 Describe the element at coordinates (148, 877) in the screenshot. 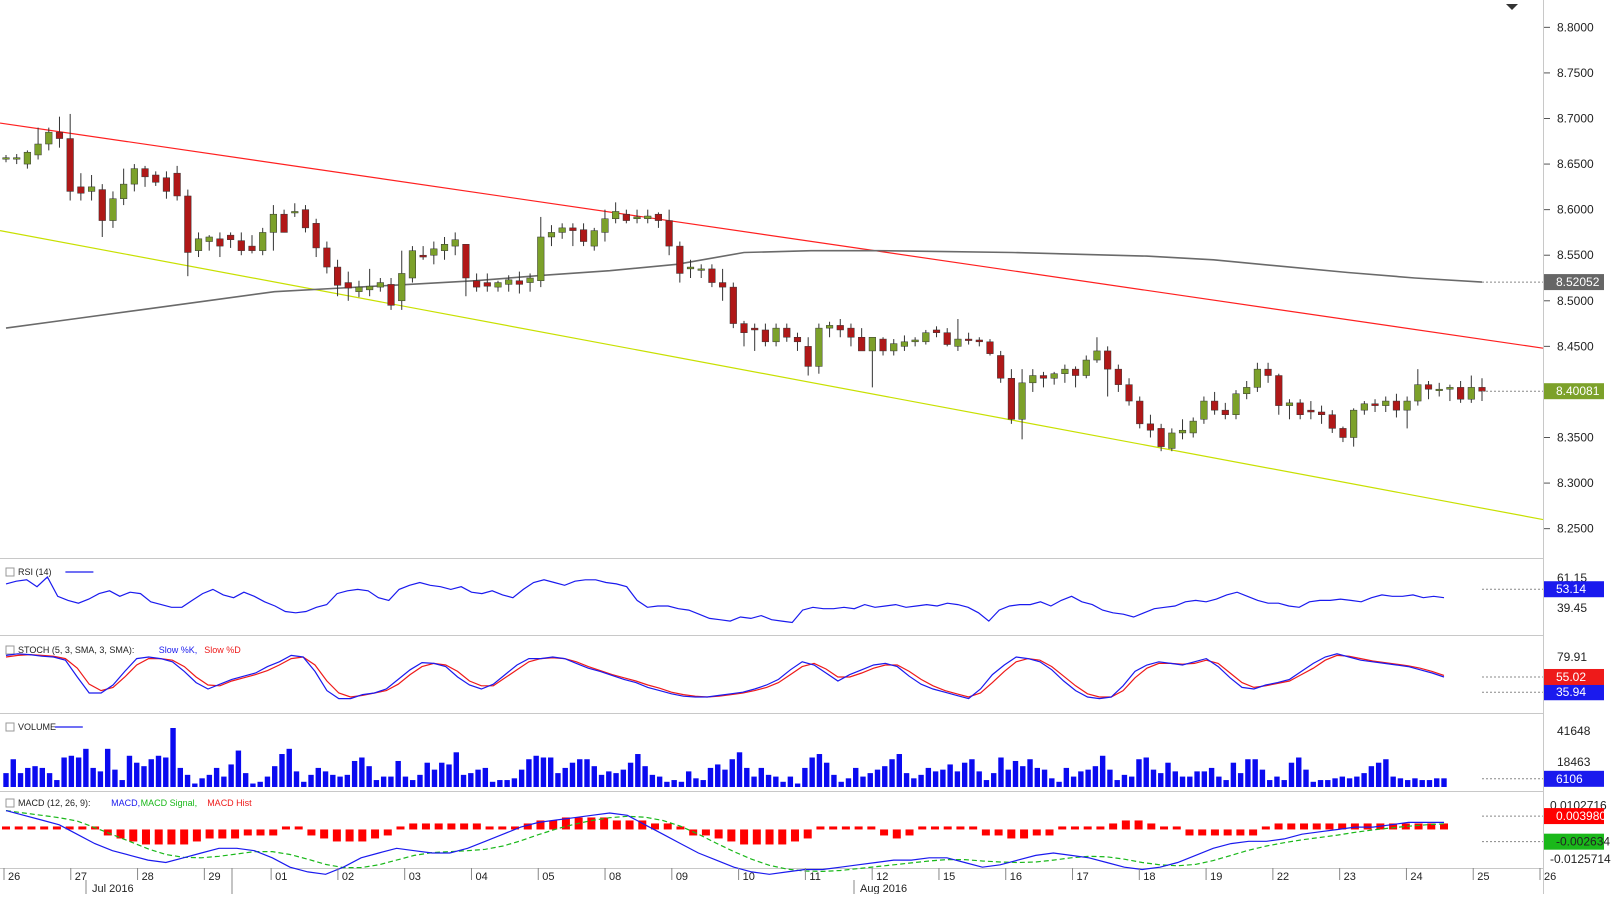

I see `date-label: 28` at that location.